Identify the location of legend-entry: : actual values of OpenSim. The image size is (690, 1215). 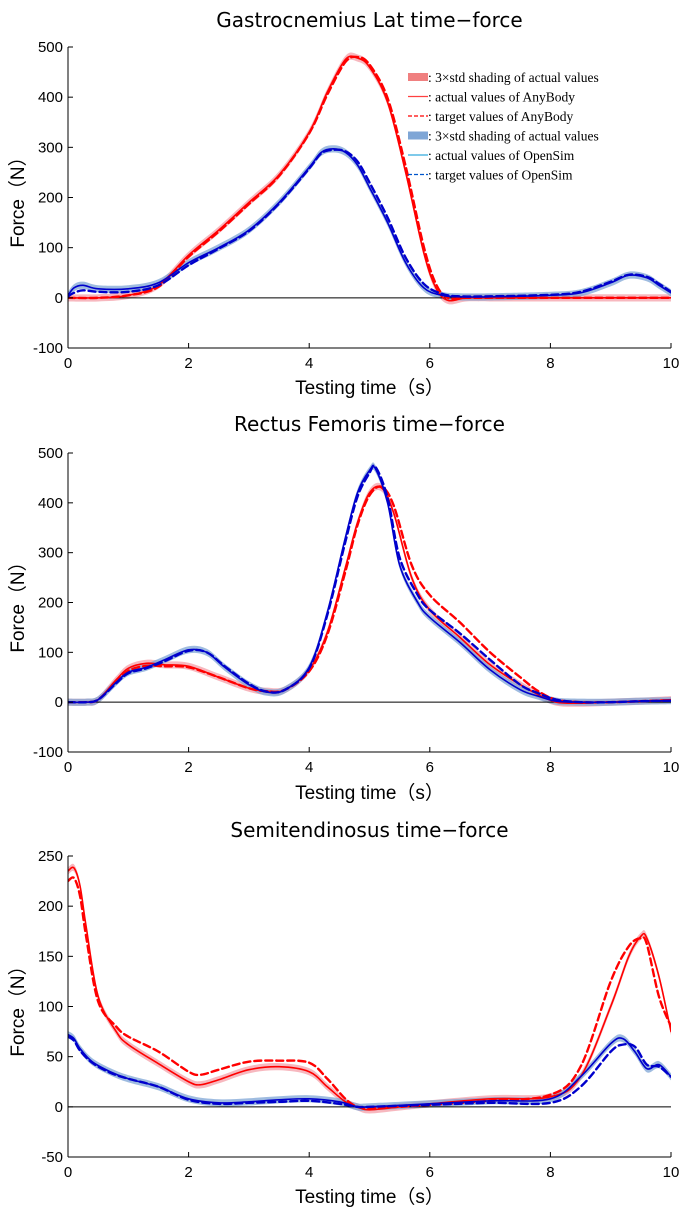
(491, 155).